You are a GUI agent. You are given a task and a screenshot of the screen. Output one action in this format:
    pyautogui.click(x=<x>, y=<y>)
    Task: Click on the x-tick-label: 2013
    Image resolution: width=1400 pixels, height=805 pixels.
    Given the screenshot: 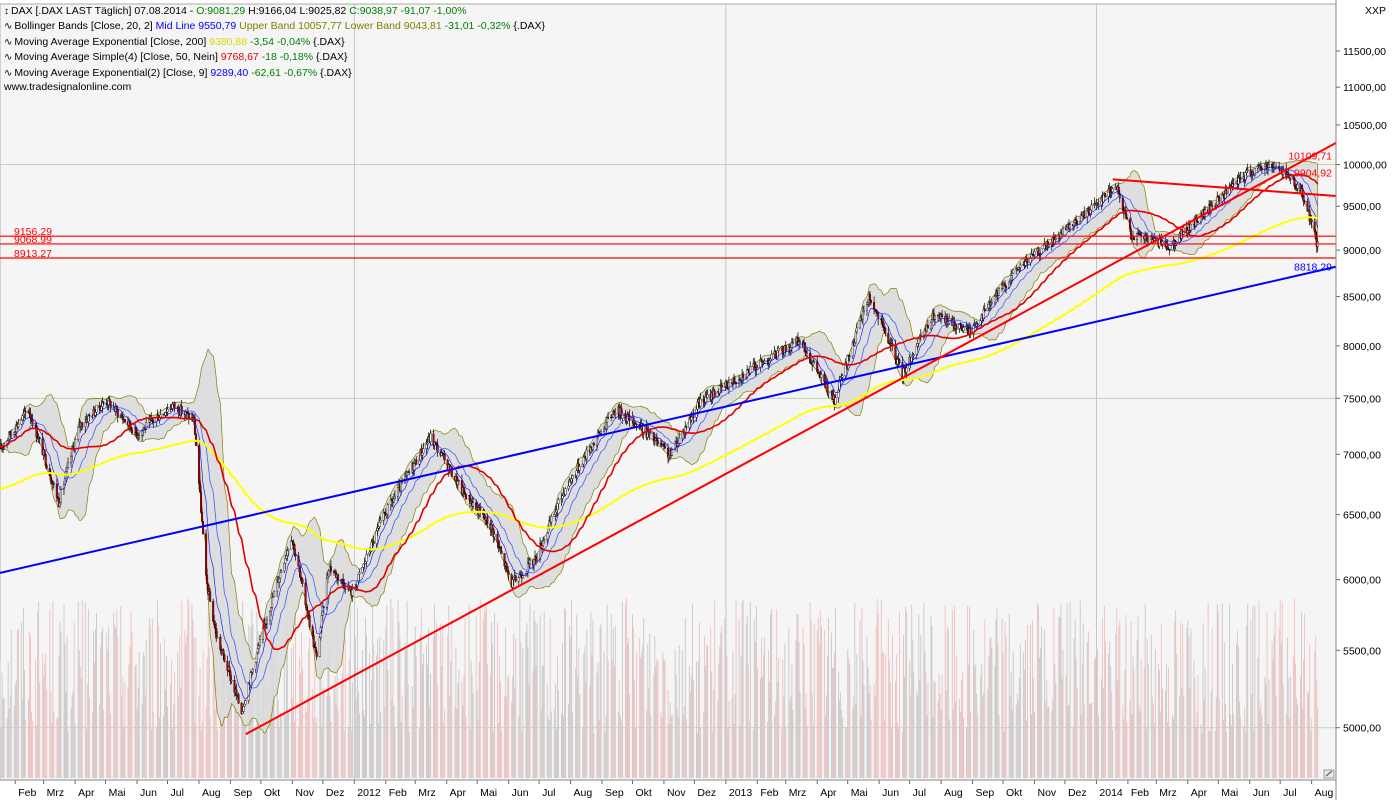 What is the action you would take?
    pyautogui.click(x=741, y=793)
    